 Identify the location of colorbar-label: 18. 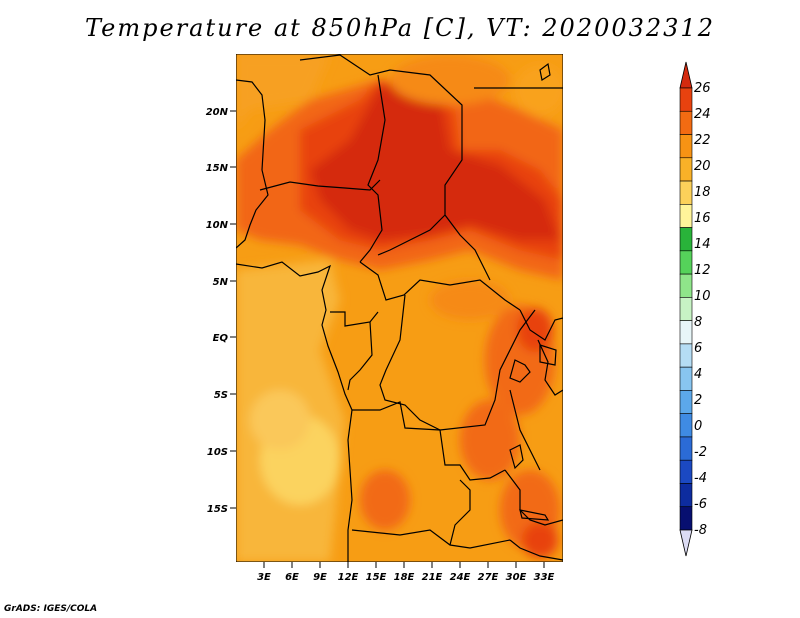
(702, 192).